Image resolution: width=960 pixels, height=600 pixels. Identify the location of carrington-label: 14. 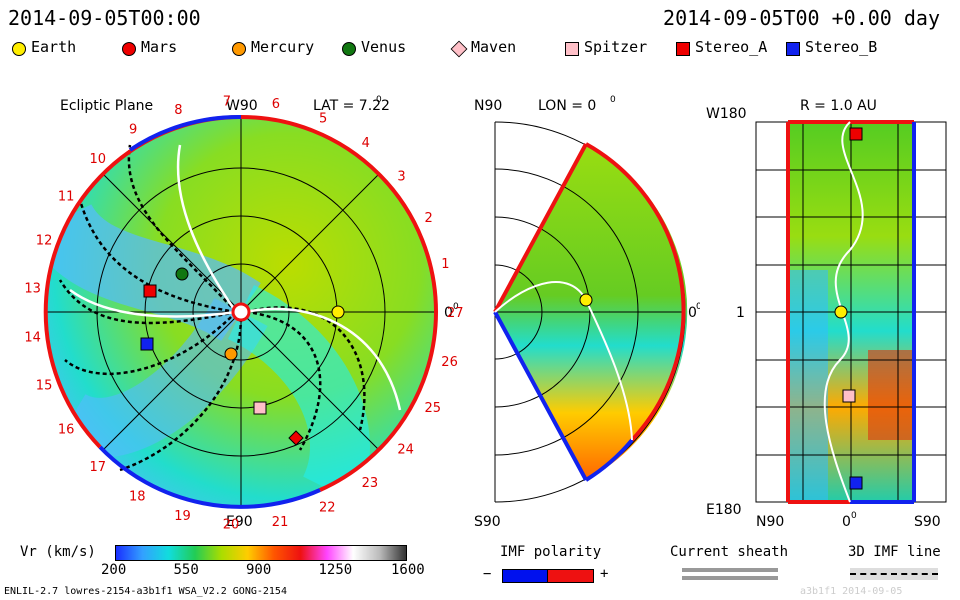
(32, 338).